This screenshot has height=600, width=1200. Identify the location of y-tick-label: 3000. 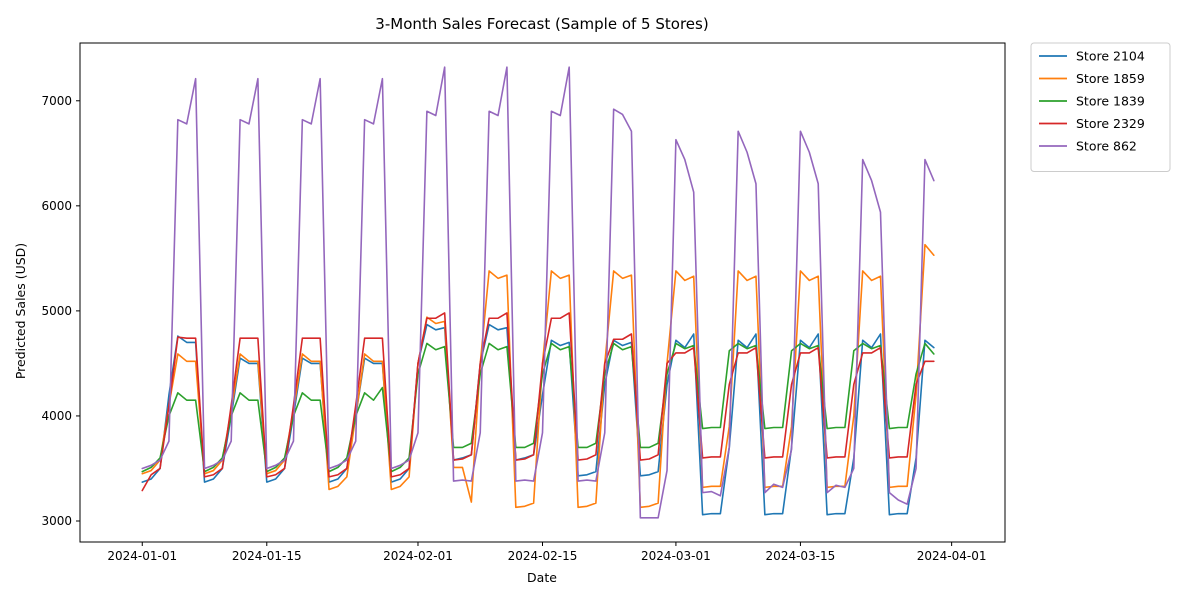
(56, 521).